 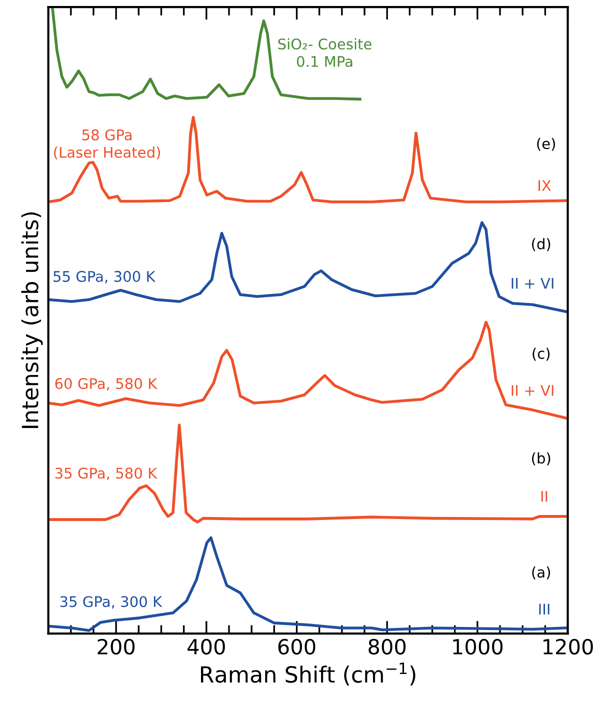 What do you see at coordinates (111, 602) in the screenshot?
I see `series-label: 35 GPa, 300 K` at bounding box center [111, 602].